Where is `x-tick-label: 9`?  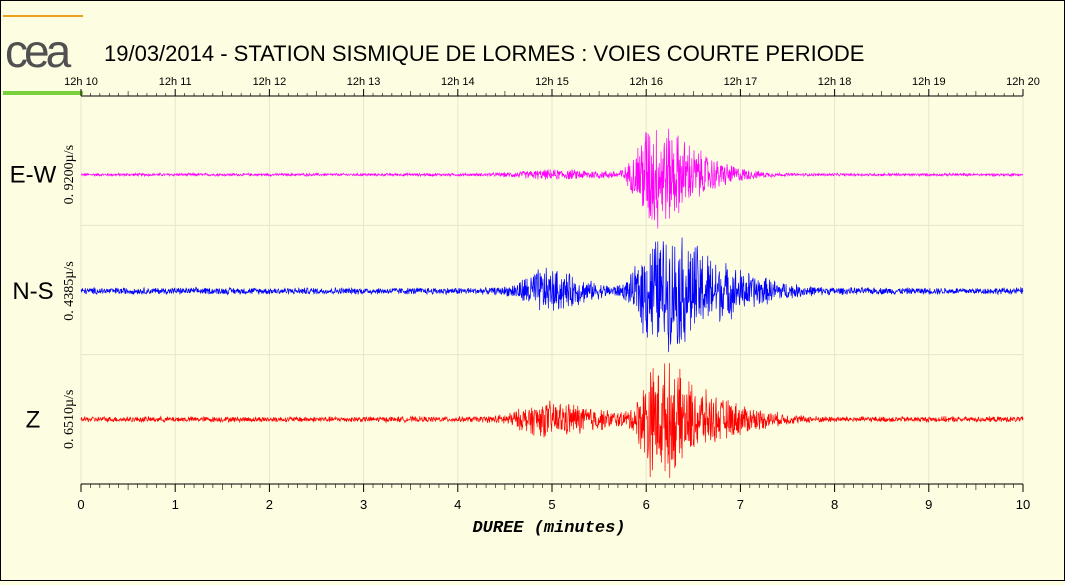
x-tick-label: 9 is located at coordinates (928, 504).